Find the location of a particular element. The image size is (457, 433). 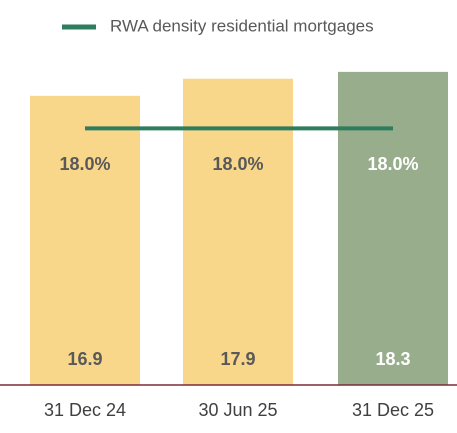

x-tick-label: 31 Dec 25 is located at coordinates (393, 410).